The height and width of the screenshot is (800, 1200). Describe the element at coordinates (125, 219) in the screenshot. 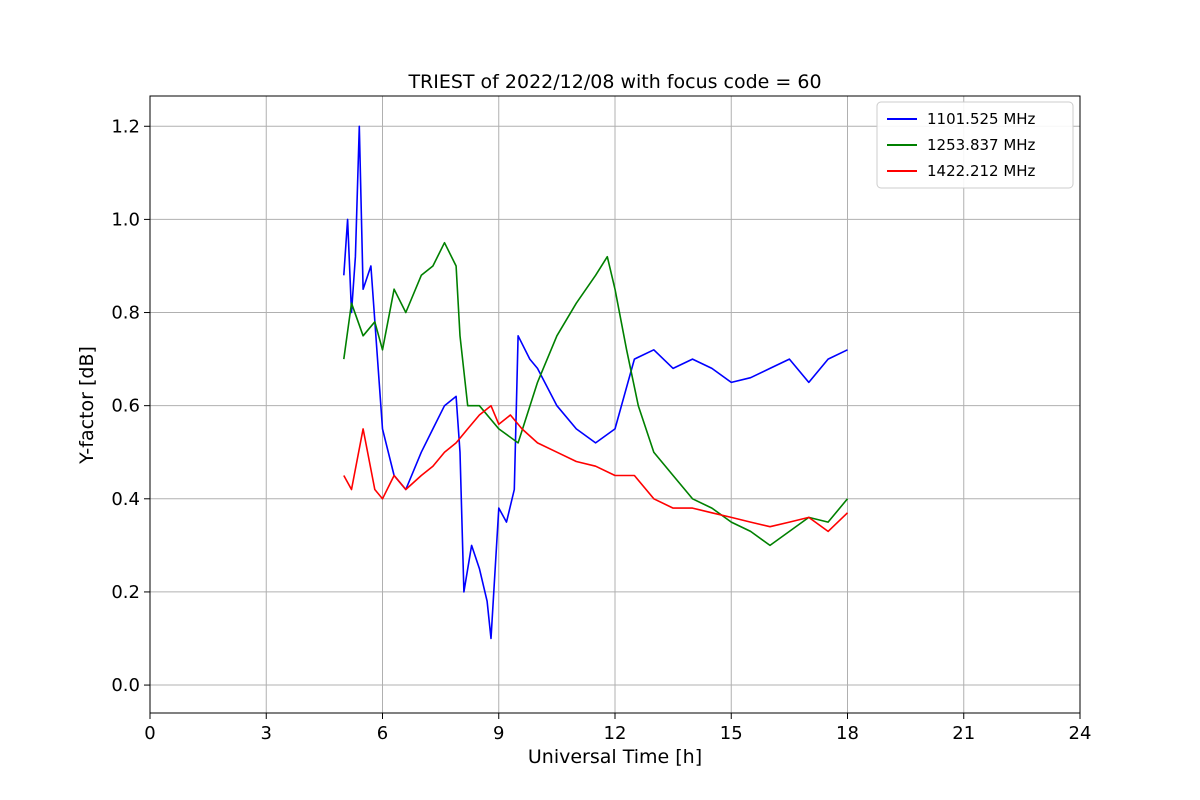

I see `y-tick-label: 1.0` at that location.